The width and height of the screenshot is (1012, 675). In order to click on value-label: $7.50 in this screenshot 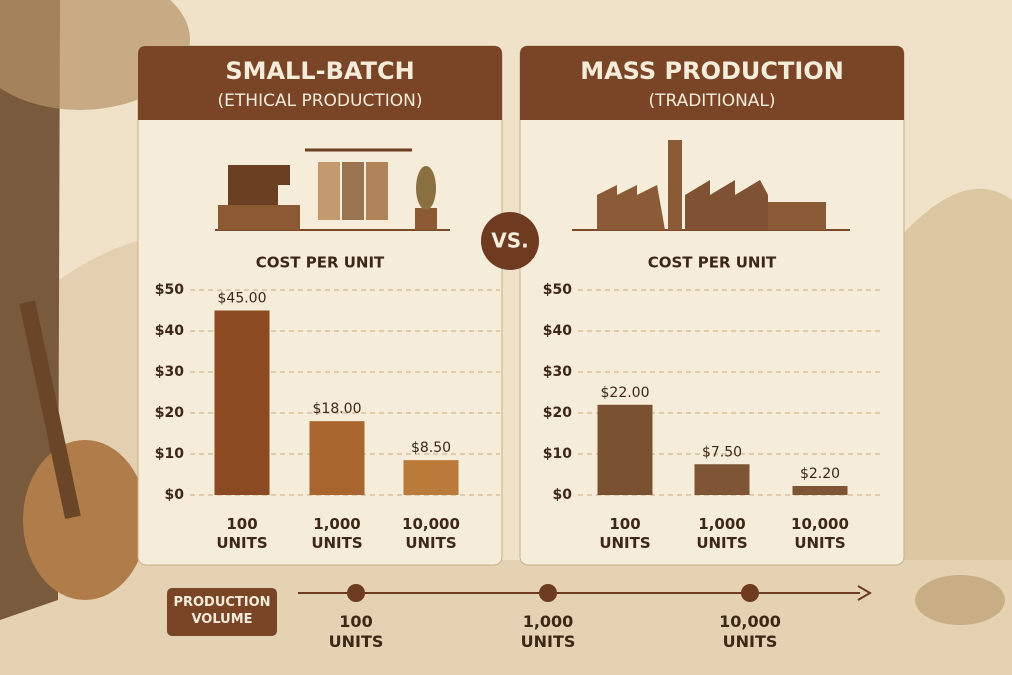, I will do `click(722, 452)`.